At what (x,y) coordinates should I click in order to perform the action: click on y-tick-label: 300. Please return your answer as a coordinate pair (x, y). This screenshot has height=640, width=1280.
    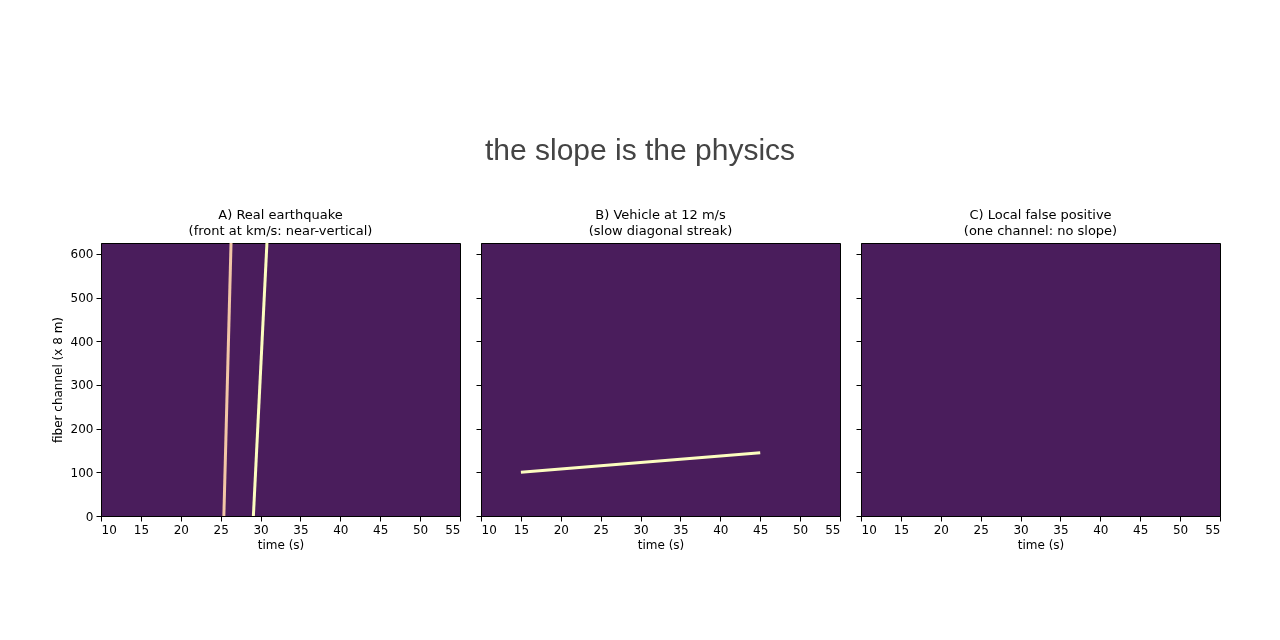
    Looking at the image, I should click on (82, 385).